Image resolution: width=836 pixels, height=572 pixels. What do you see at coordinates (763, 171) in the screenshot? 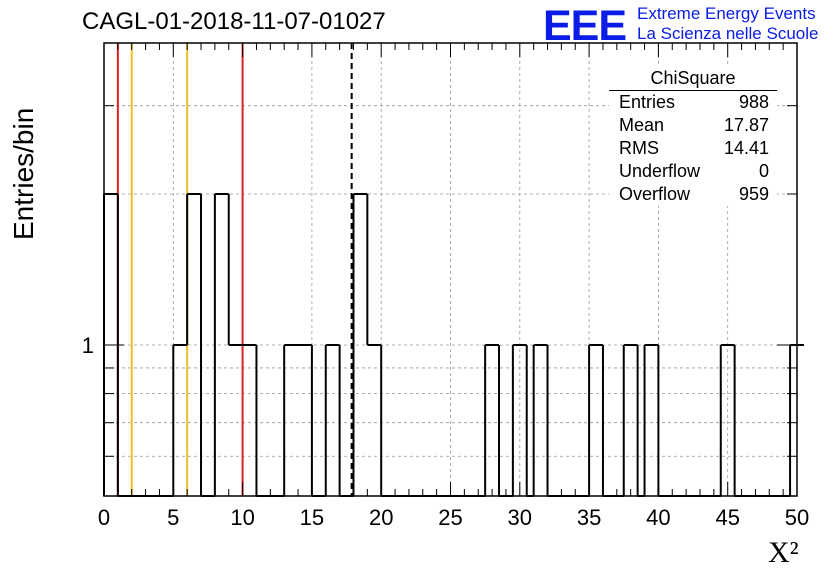
I see `stats-value: 0` at bounding box center [763, 171].